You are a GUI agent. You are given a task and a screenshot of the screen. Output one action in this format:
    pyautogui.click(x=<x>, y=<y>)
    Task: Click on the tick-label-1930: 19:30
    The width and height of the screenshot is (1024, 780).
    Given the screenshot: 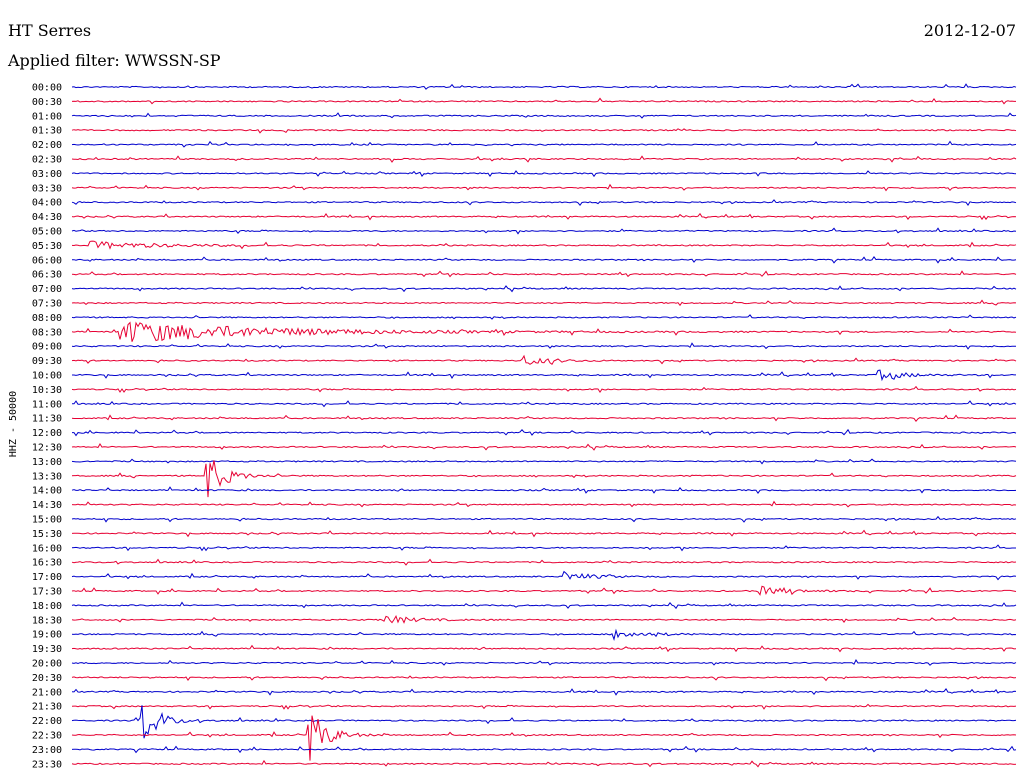 What is the action you would take?
    pyautogui.click(x=47, y=649)
    